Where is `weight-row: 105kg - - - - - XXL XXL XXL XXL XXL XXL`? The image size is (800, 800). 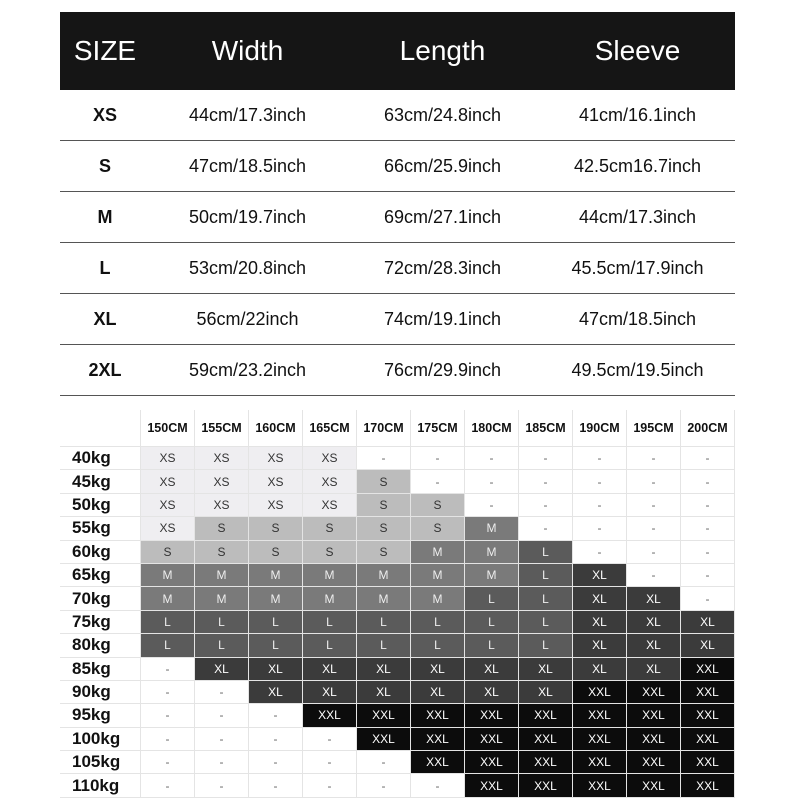
weight-row: 105kg - - - - - XXL XXL XXL XXL XXL XXL is located at coordinates (397, 762).